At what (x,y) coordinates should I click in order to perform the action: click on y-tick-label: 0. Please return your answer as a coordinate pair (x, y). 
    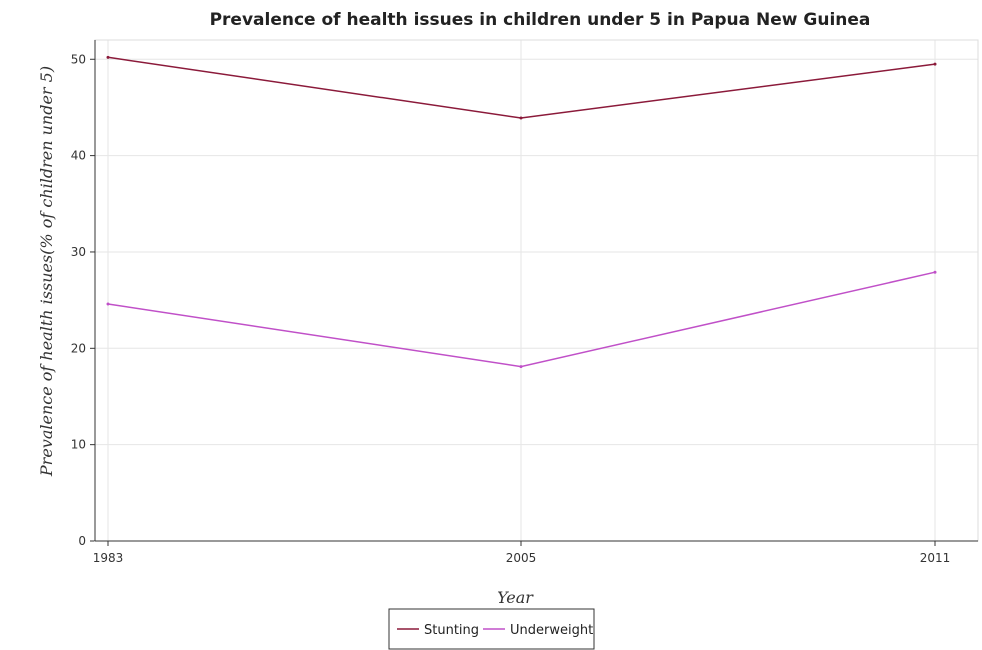
    Looking at the image, I should click on (82, 541).